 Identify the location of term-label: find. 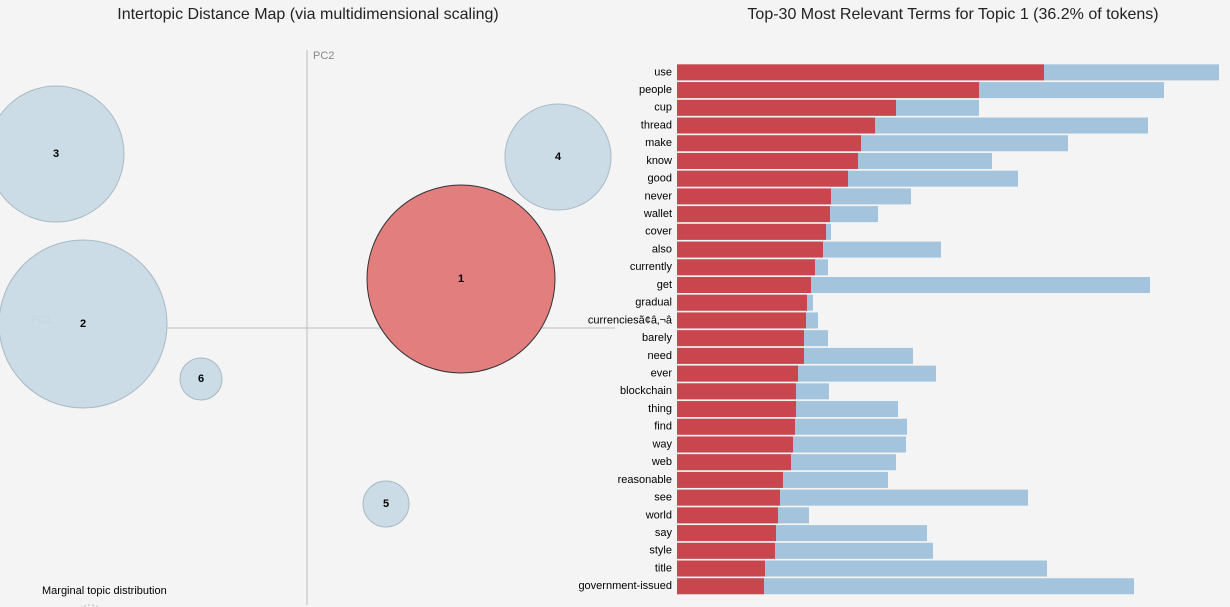
(663, 427).